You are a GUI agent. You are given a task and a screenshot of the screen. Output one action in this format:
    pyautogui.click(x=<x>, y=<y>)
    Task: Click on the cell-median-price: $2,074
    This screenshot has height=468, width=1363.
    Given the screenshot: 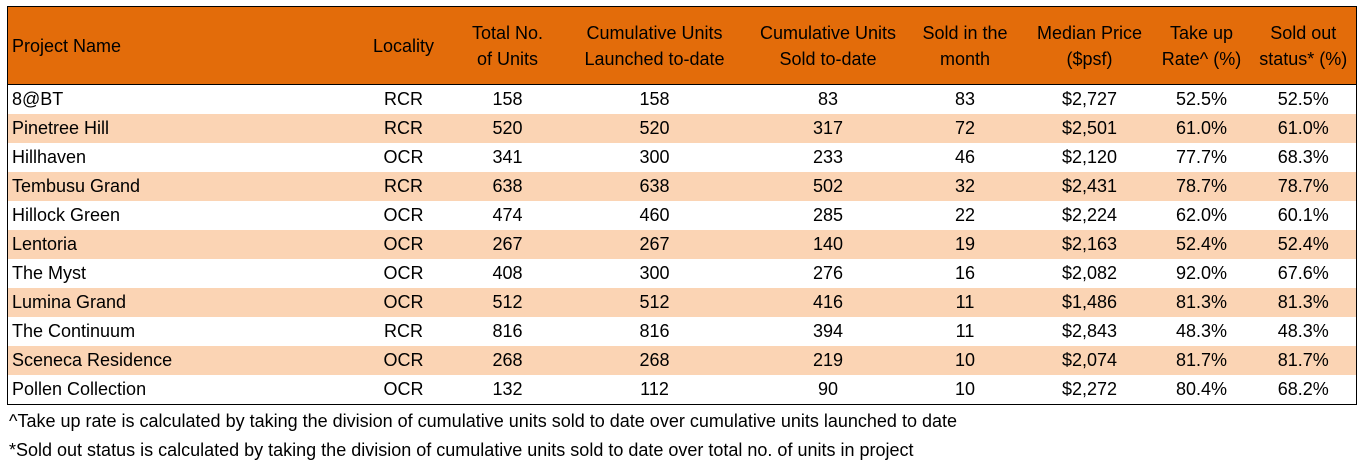 What is the action you would take?
    pyautogui.click(x=1089, y=360)
    